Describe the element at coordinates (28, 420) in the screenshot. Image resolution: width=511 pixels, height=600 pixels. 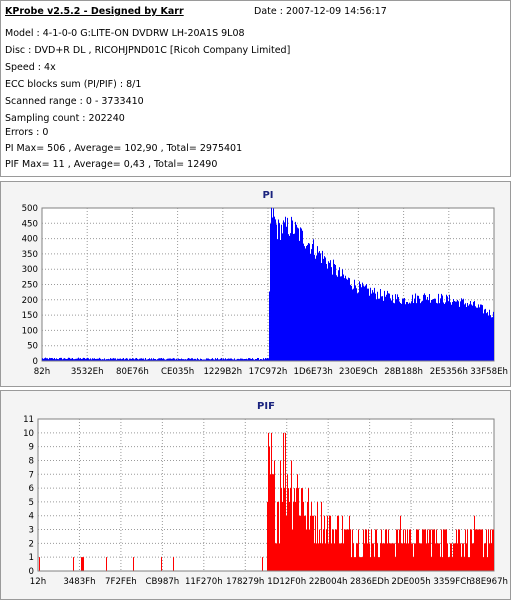
I see `pif-y-tick-label: 11` at that location.